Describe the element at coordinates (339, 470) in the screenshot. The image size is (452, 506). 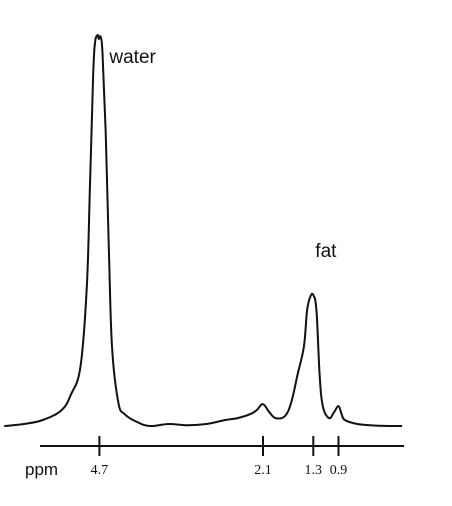
I see `tick-label-3: 0.9` at that location.